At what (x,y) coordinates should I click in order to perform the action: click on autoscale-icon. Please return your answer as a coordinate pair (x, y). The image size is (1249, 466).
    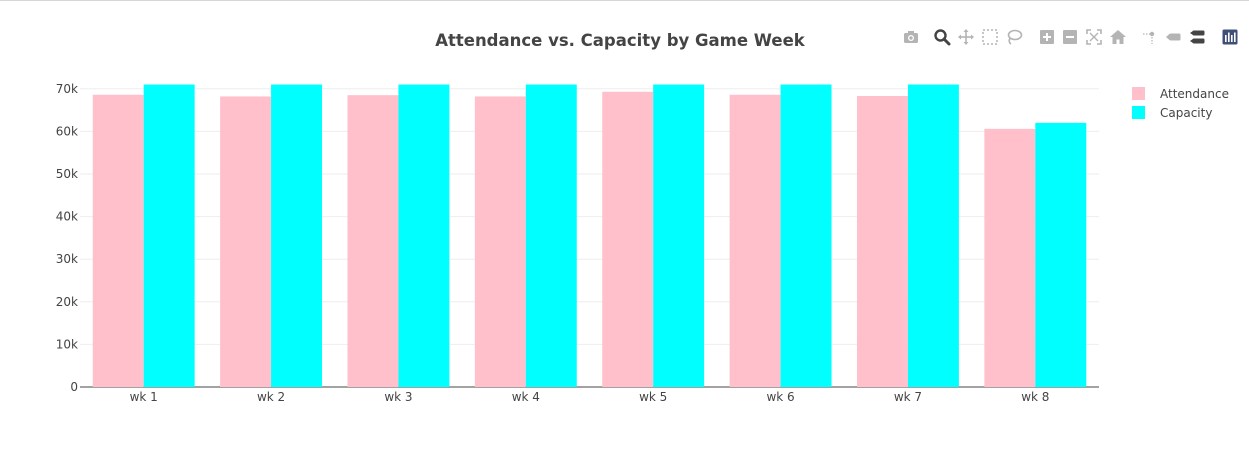
    Looking at the image, I should click on (1094, 37).